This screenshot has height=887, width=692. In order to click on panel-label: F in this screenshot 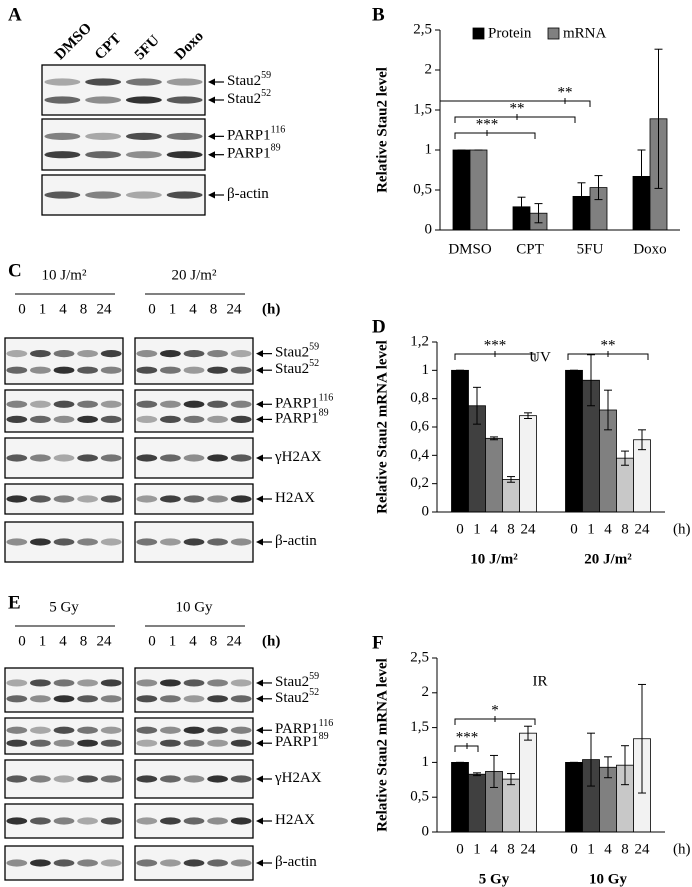, I will do `click(378, 642)`.